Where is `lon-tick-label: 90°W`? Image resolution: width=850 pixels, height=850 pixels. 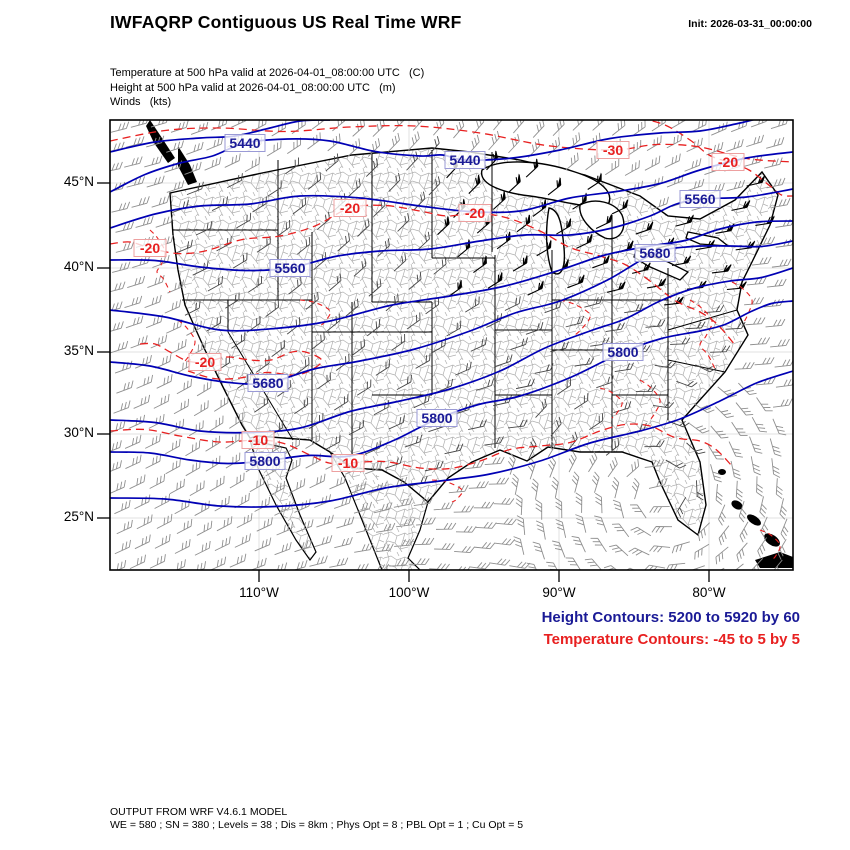 lon-tick-label: 90°W is located at coordinates (559, 592).